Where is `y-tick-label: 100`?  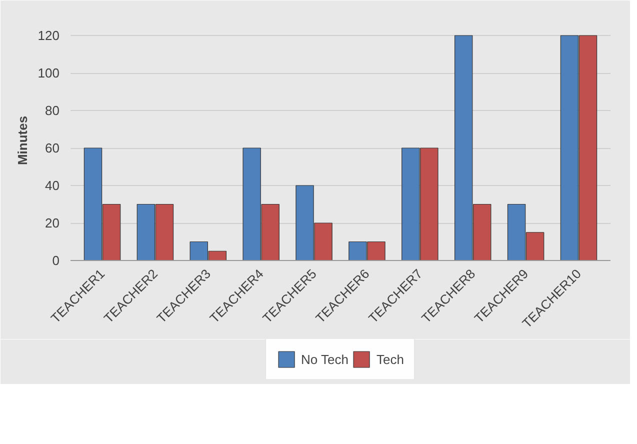
y-tick-label: 100 is located at coordinates (49, 73).